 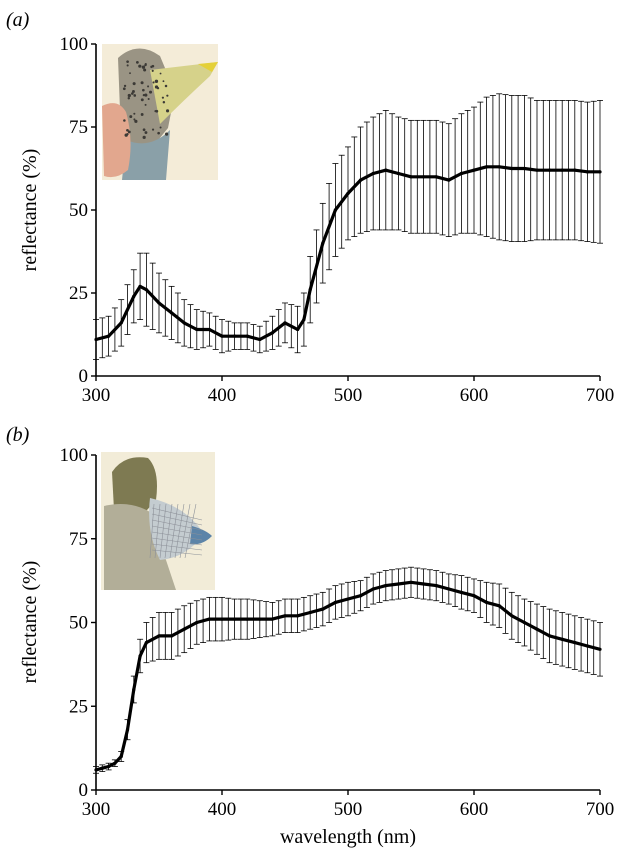 What do you see at coordinates (474, 809) in the screenshot?
I see `x-tick-label: 600` at bounding box center [474, 809].